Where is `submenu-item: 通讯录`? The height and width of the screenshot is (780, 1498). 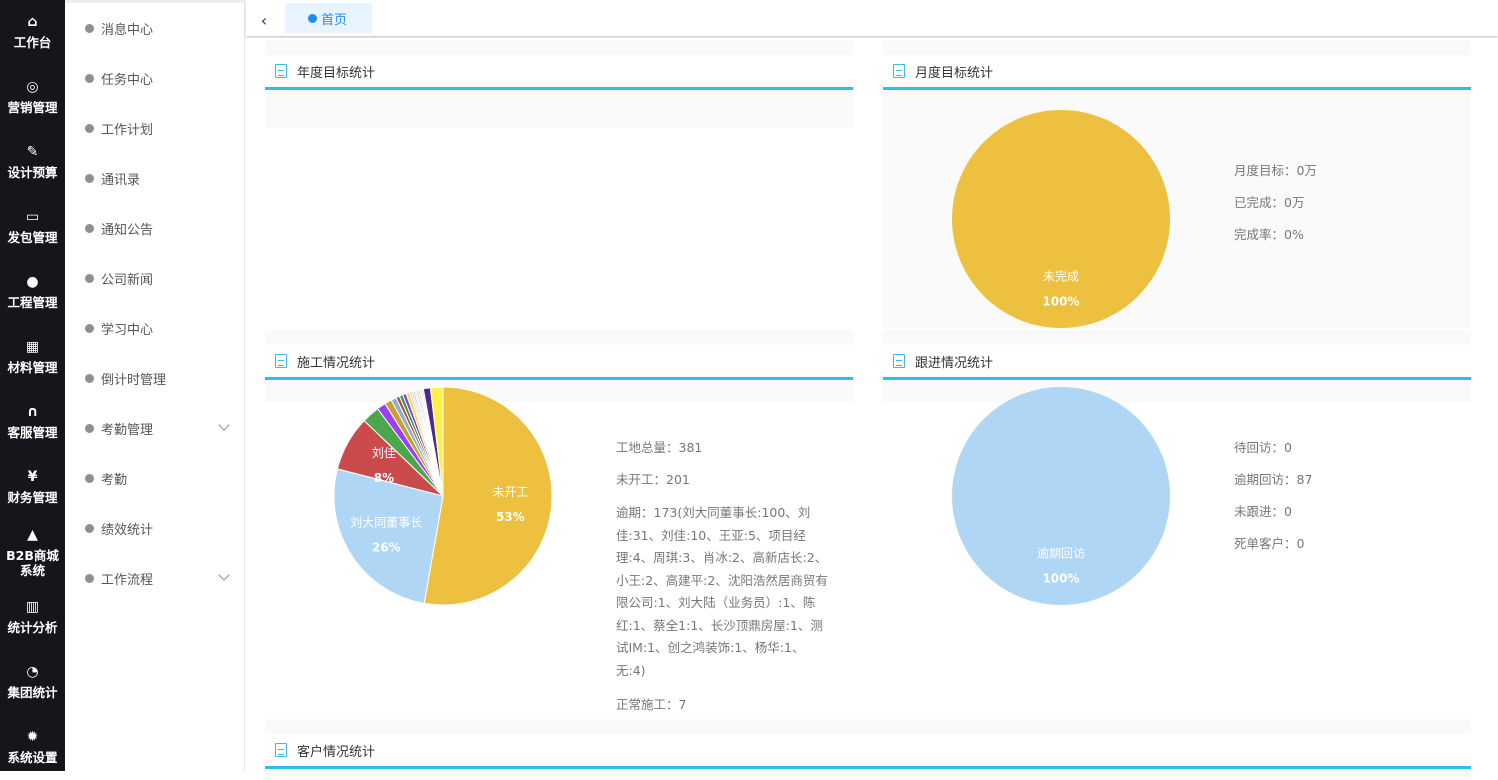 submenu-item: 通讯录 is located at coordinates (154, 178).